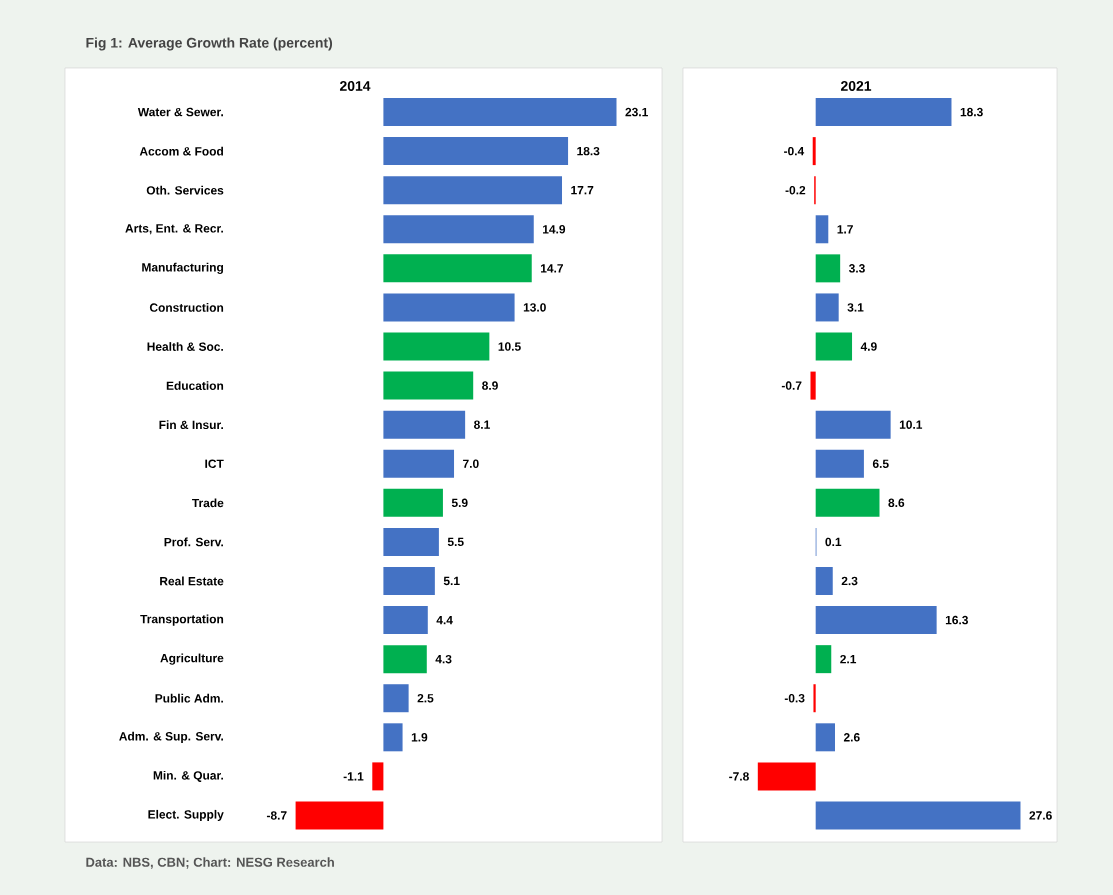 Image resolution: width=1113 pixels, height=895 pixels. What do you see at coordinates (956, 620) in the screenshot?
I see `data-label: 16.3` at bounding box center [956, 620].